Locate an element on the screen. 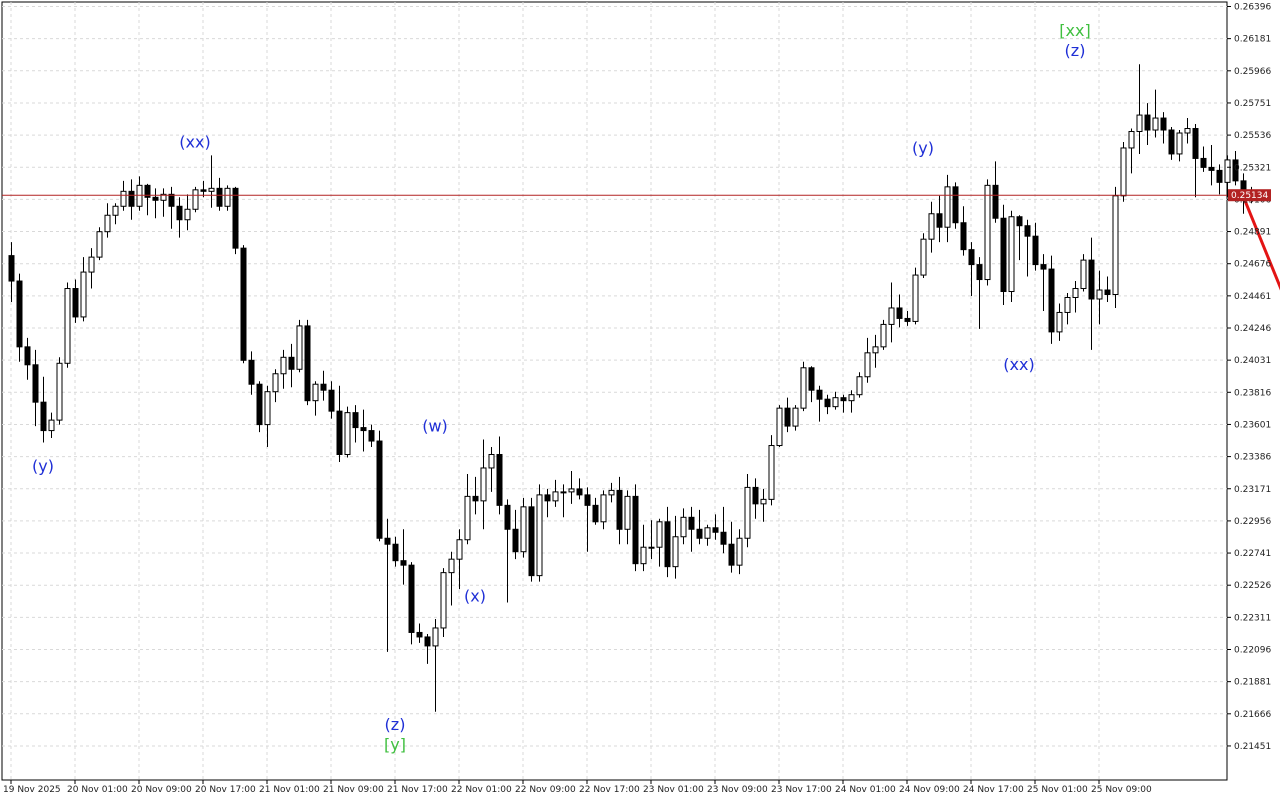 The image size is (1280, 800). y-tick-label: 0.23386 is located at coordinates (1252, 458).